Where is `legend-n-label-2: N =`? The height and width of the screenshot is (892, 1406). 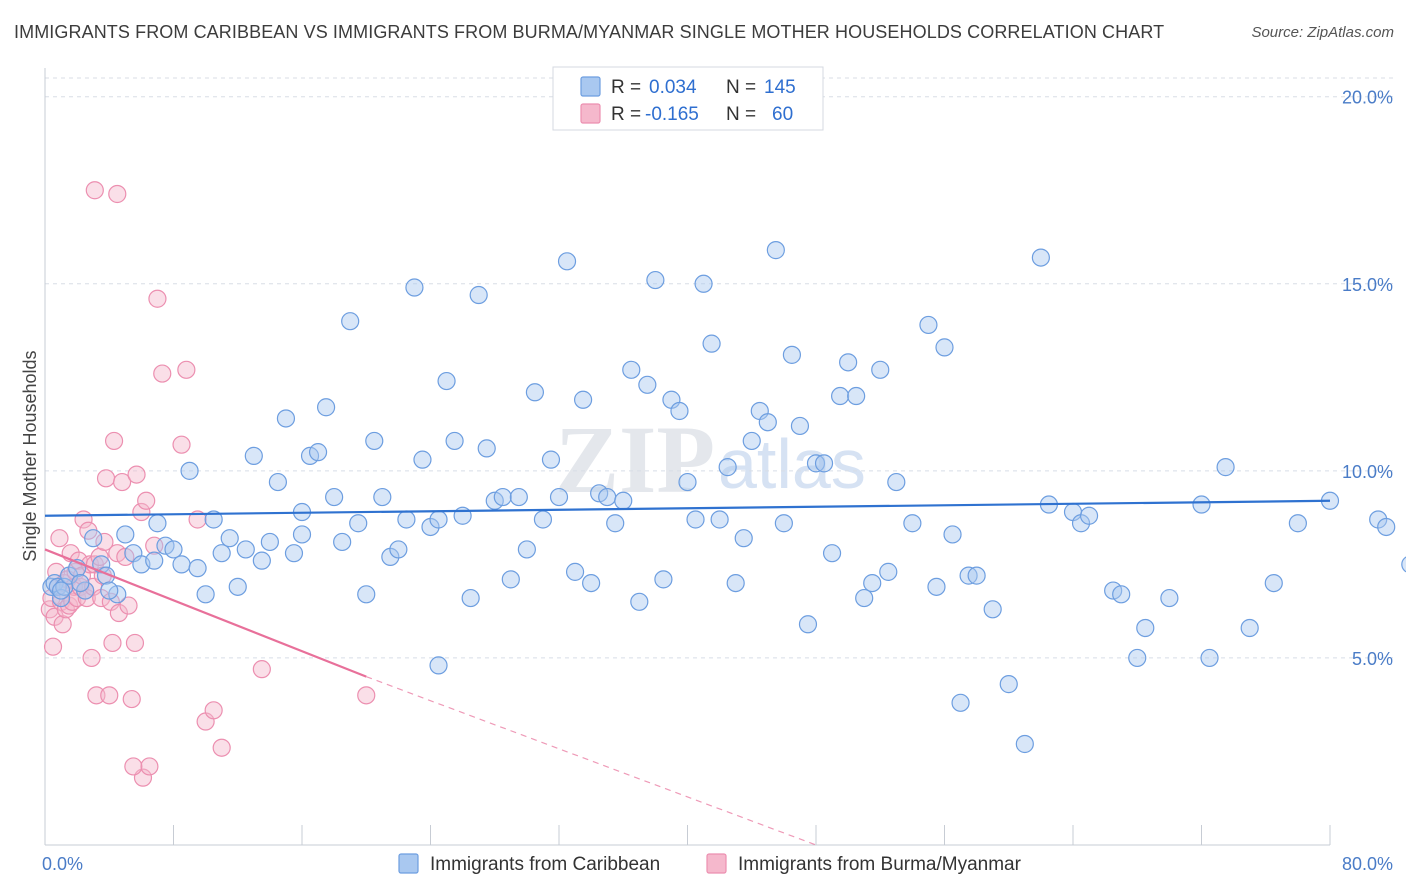
legend-n-label-2: N = is located at coordinates (741, 114).